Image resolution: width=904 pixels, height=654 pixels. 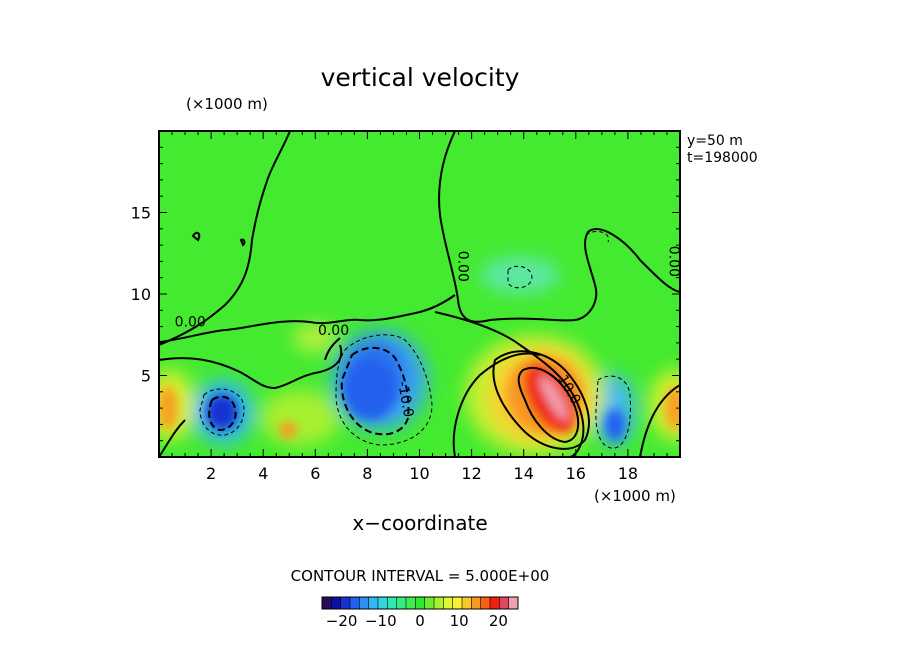 What do you see at coordinates (315, 473) in the screenshot?
I see `x-tick-label: 6` at bounding box center [315, 473].